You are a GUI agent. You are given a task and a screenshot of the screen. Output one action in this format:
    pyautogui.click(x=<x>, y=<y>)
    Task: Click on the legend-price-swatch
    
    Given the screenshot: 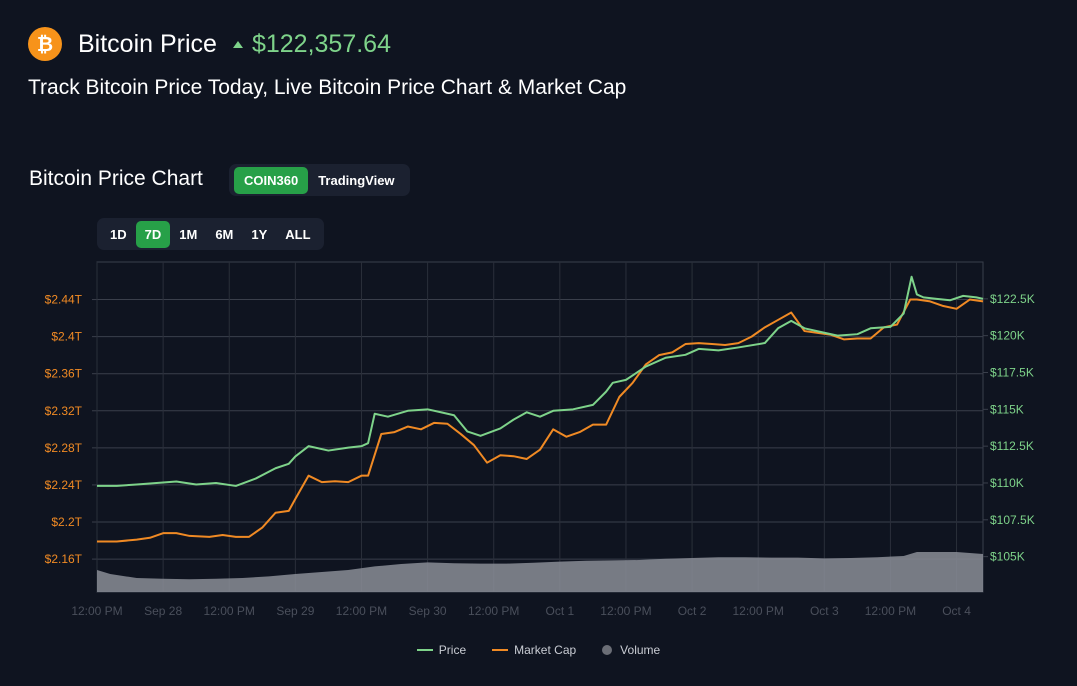 What is the action you would take?
    pyautogui.click(x=424, y=650)
    